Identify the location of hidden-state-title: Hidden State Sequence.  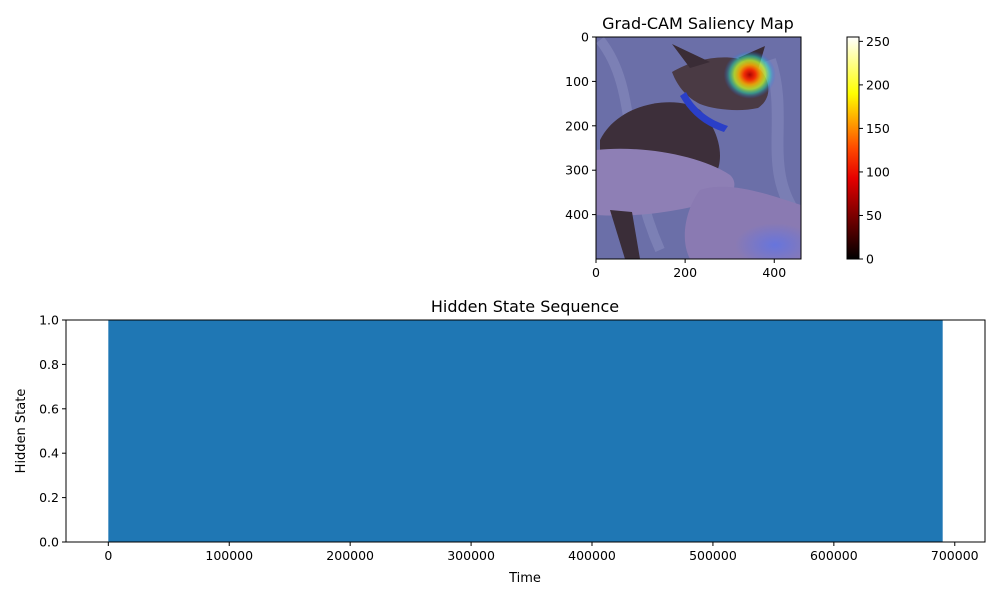
(525, 306).